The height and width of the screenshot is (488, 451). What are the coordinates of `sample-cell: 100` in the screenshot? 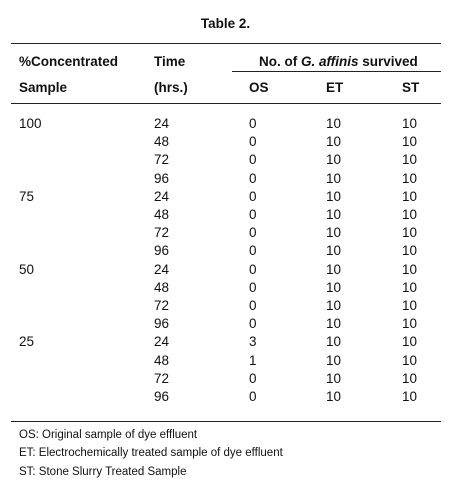 It's located at (30, 123).